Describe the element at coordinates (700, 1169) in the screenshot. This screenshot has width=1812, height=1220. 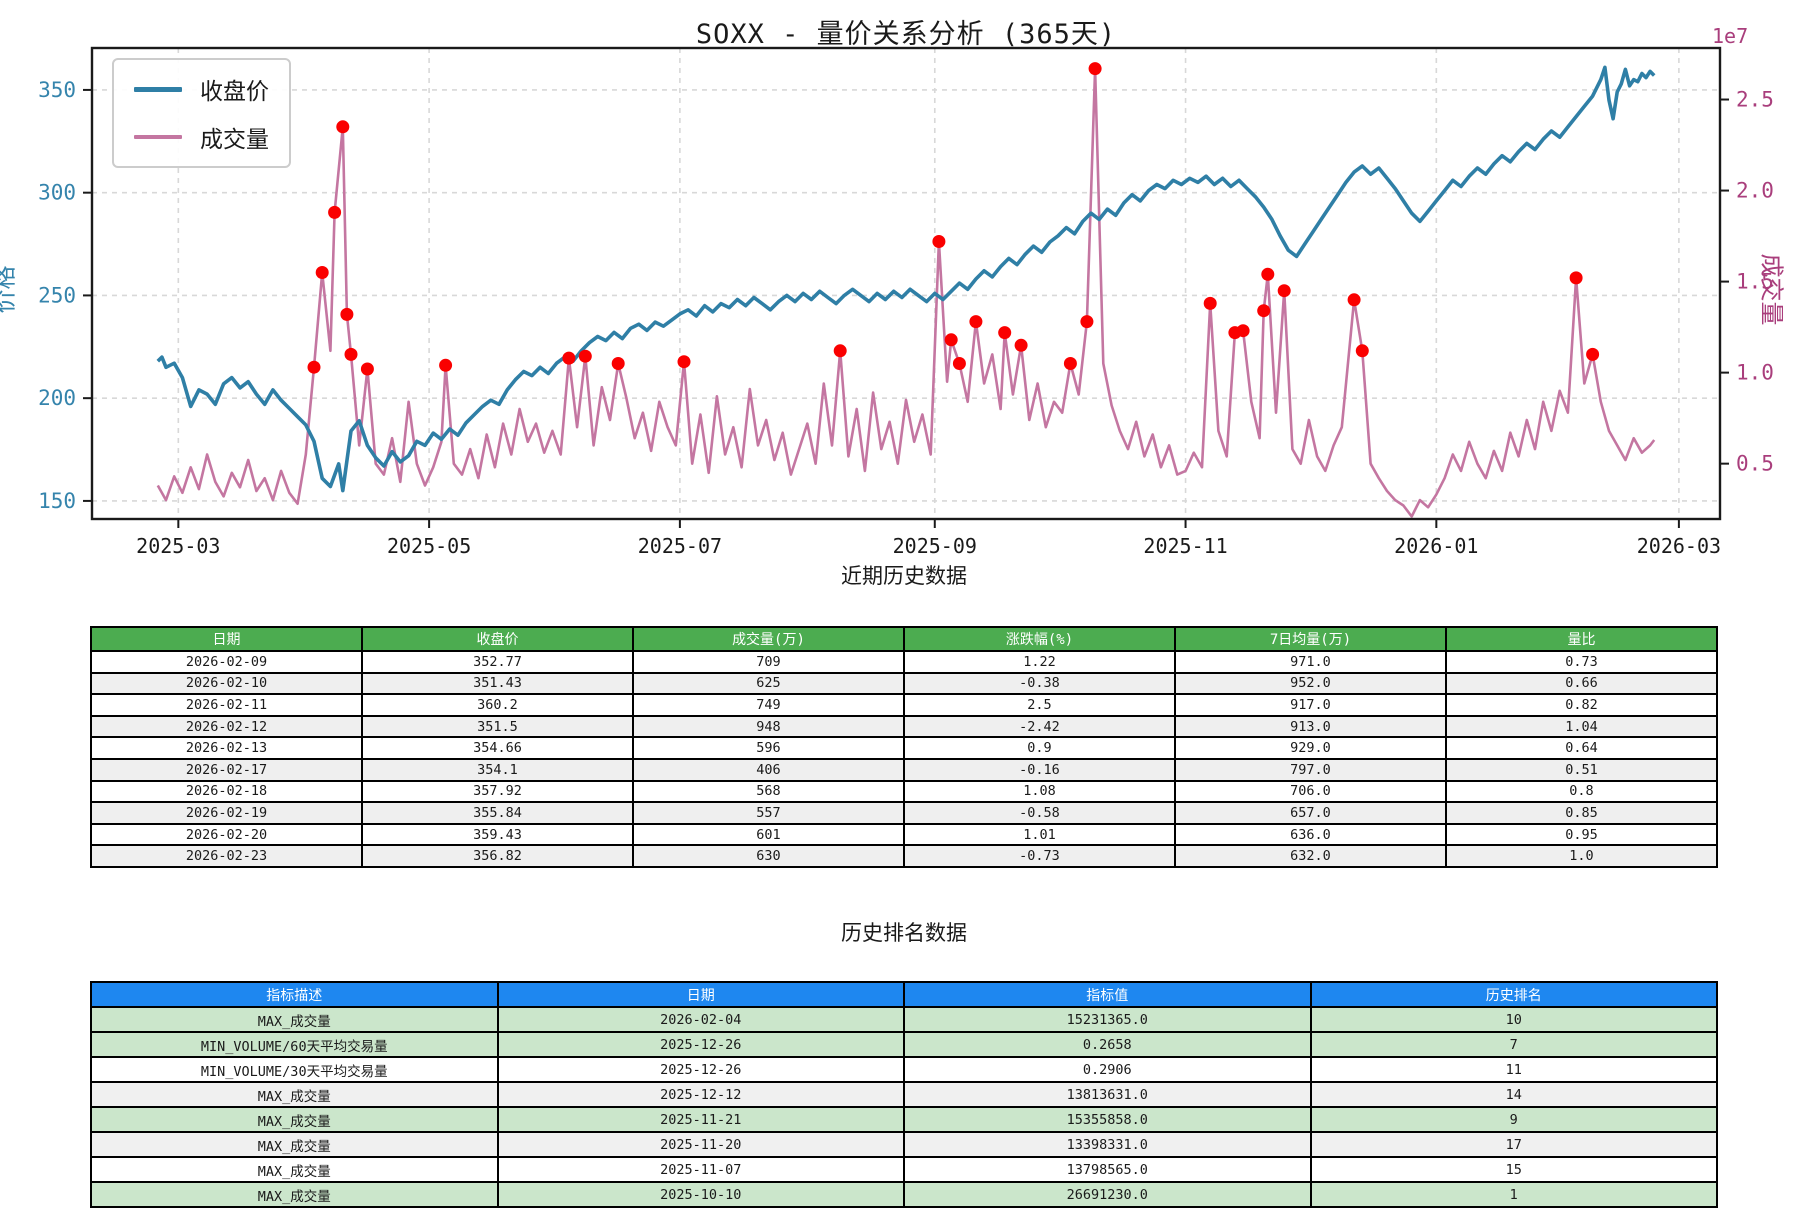
I see `table-cell: 2025-11-07` at that location.